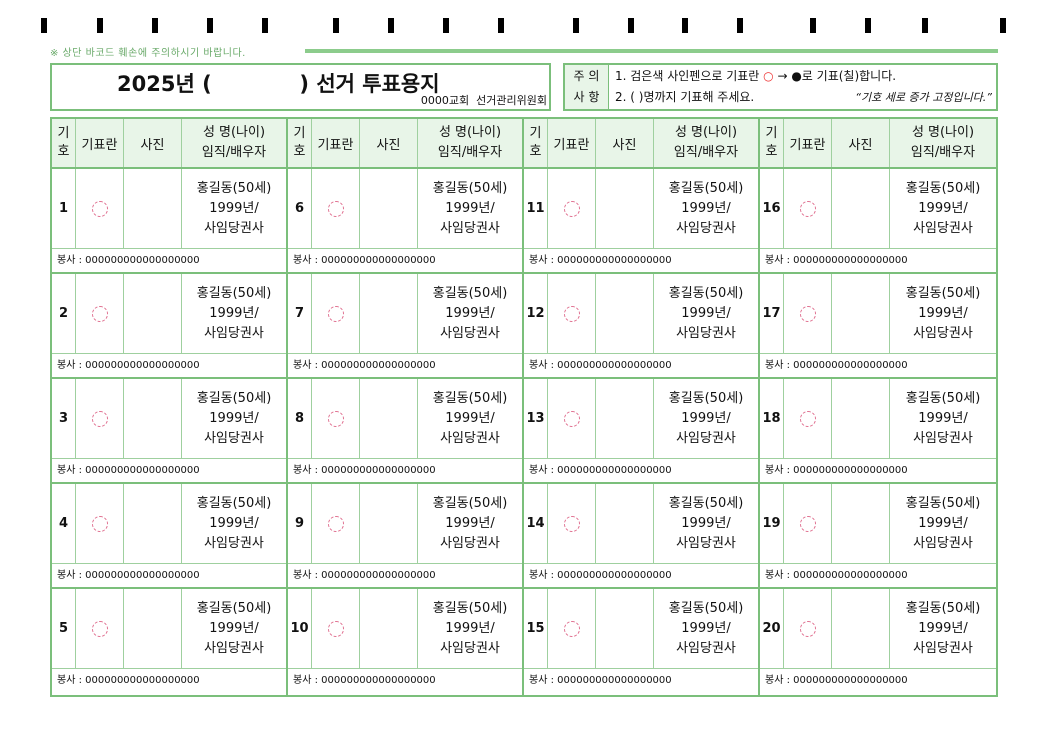 The height and width of the screenshot is (731, 1050). What do you see at coordinates (64, 208) in the screenshot?
I see `candidate-number: 1` at bounding box center [64, 208].